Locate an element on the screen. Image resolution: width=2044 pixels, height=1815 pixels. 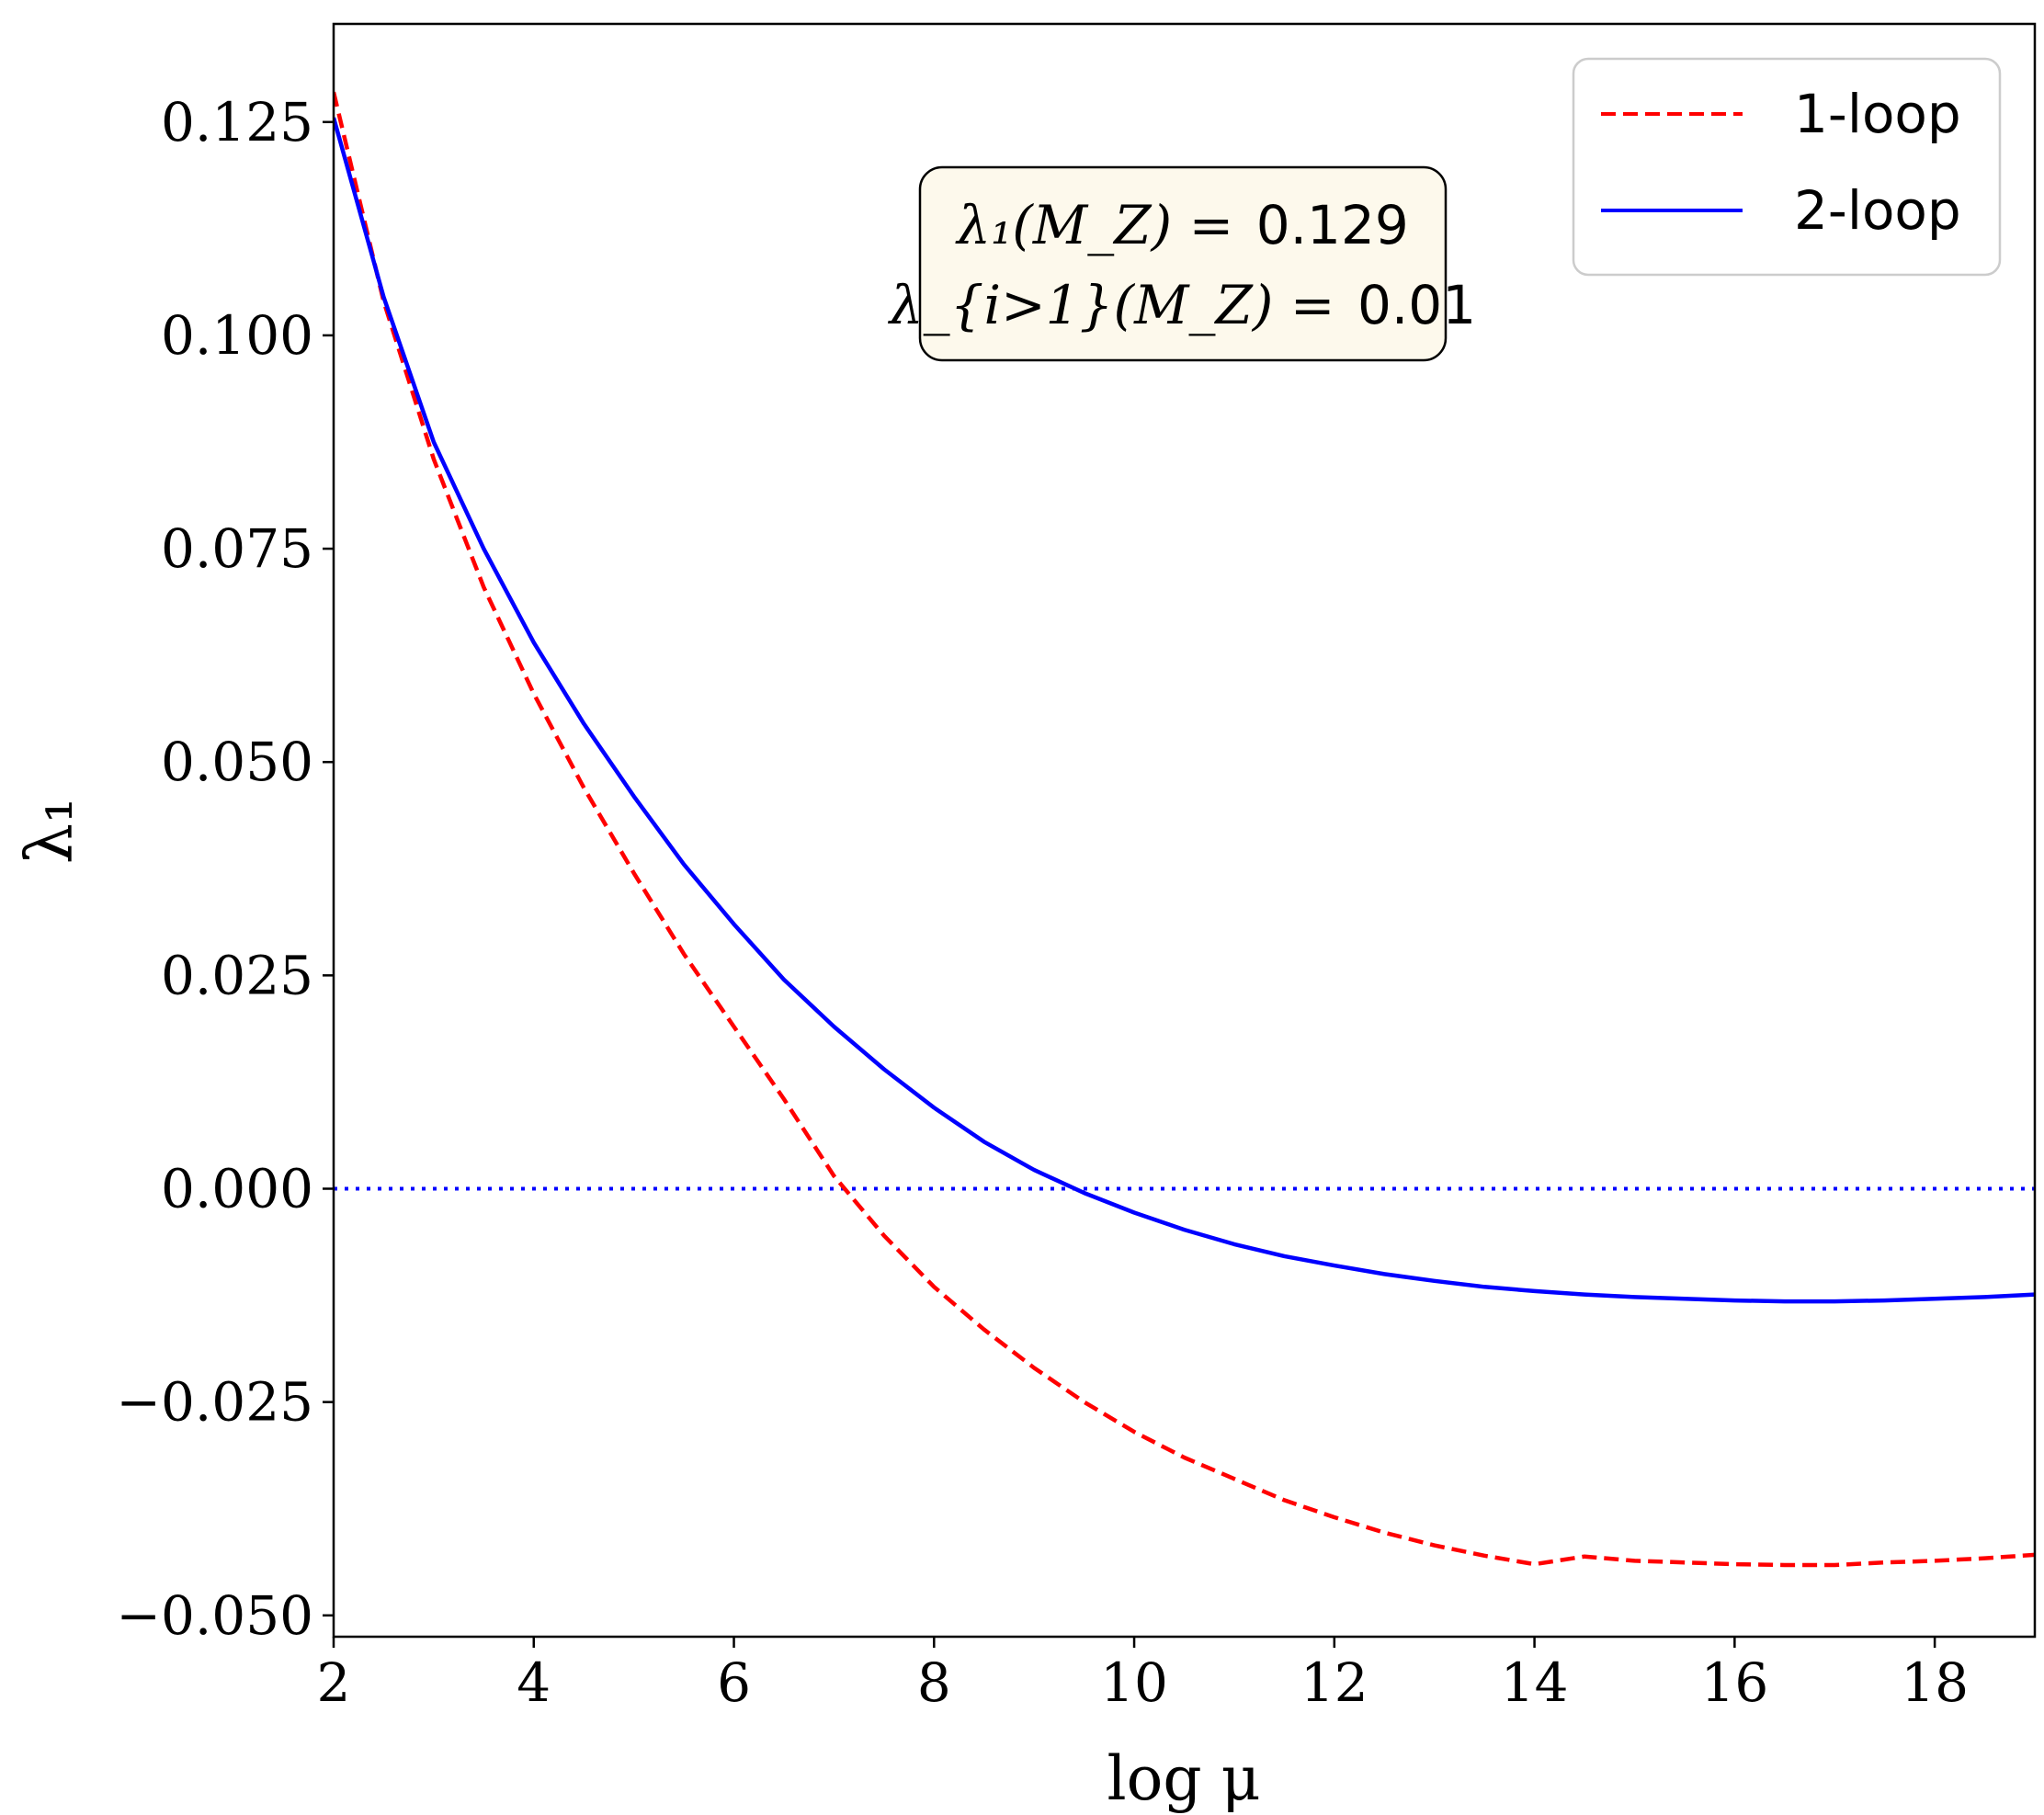
x-tick-label: 6 is located at coordinates (734, 1682).